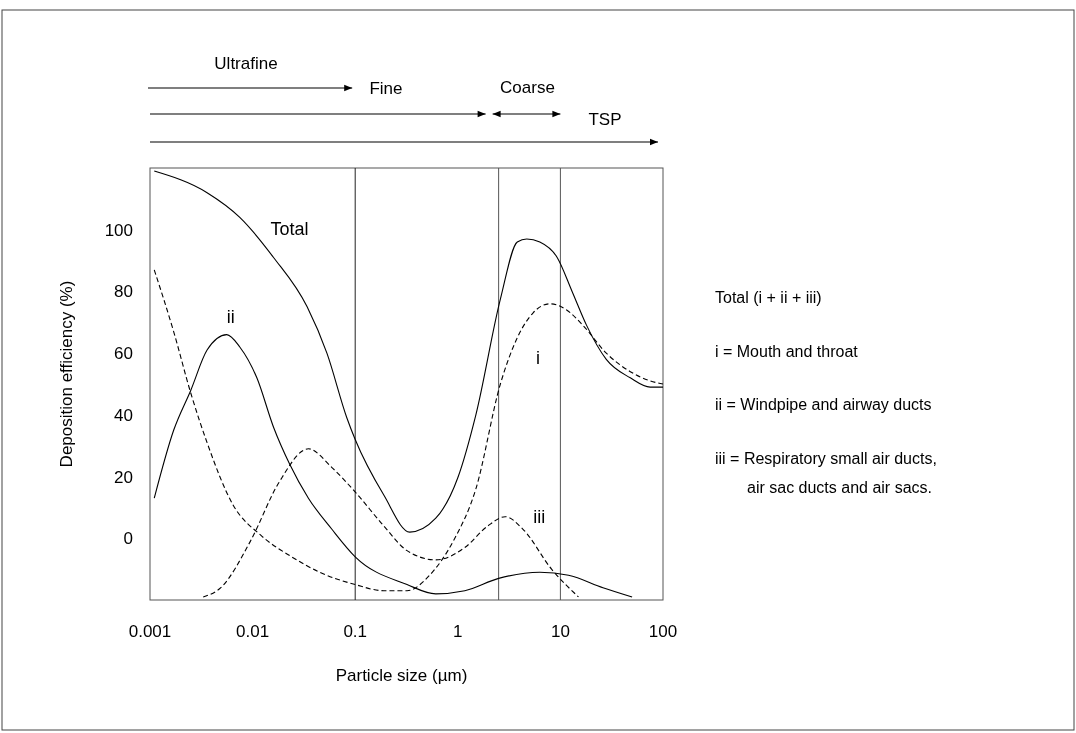  Describe the element at coordinates (123, 292) in the screenshot. I see `y-tick-label: 80` at that location.